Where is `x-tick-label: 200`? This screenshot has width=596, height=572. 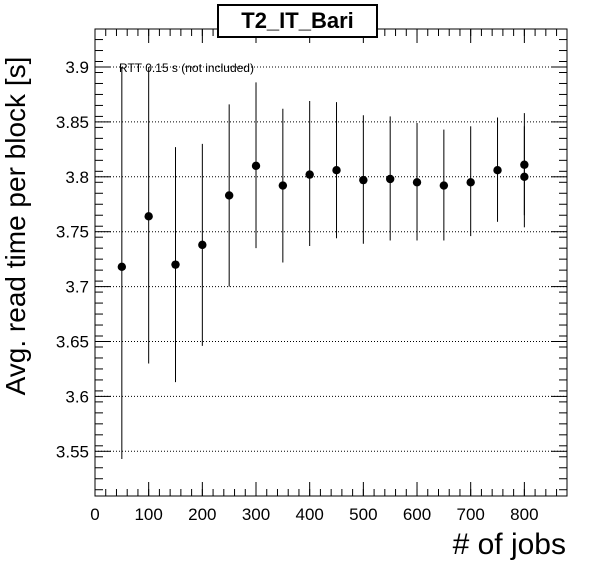 x-tick-label: 200 is located at coordinates (202, 514).